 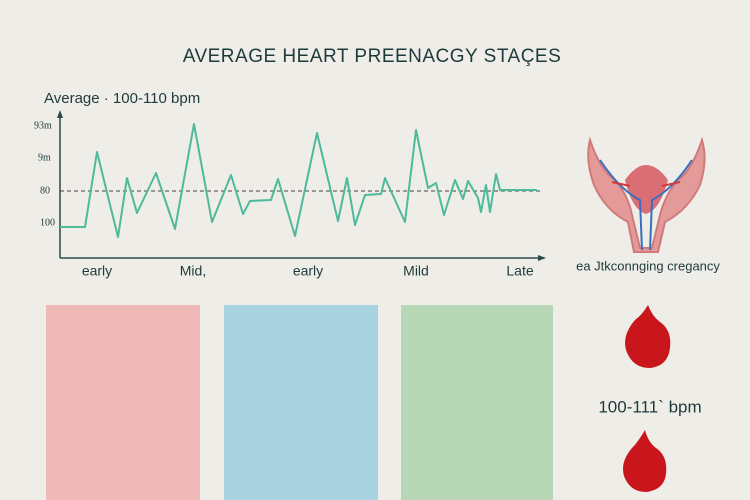 I want to click on heart-waveform, so click(x=298, y=180).